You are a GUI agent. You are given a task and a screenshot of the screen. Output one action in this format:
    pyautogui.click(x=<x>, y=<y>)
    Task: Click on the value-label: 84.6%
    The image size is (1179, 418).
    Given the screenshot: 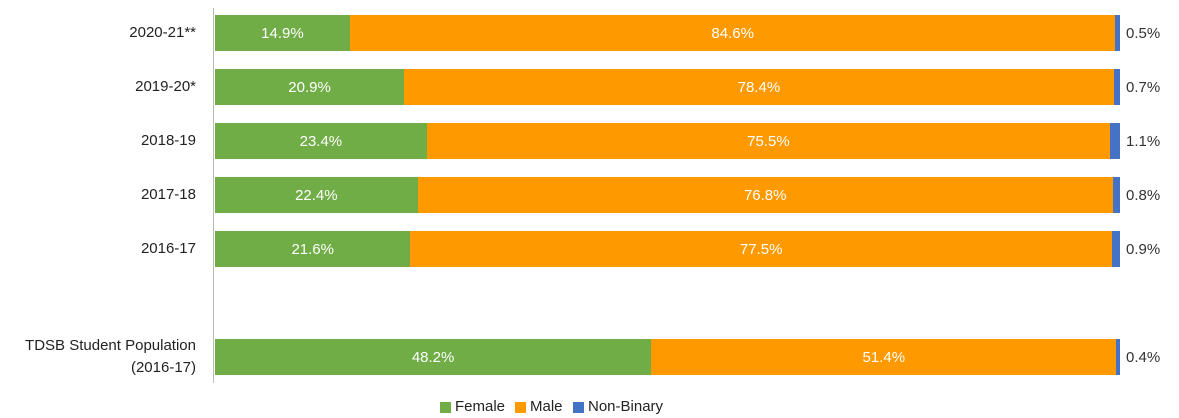 What is the action you would take?
    pyautogui.click(x=732, y=33)
    